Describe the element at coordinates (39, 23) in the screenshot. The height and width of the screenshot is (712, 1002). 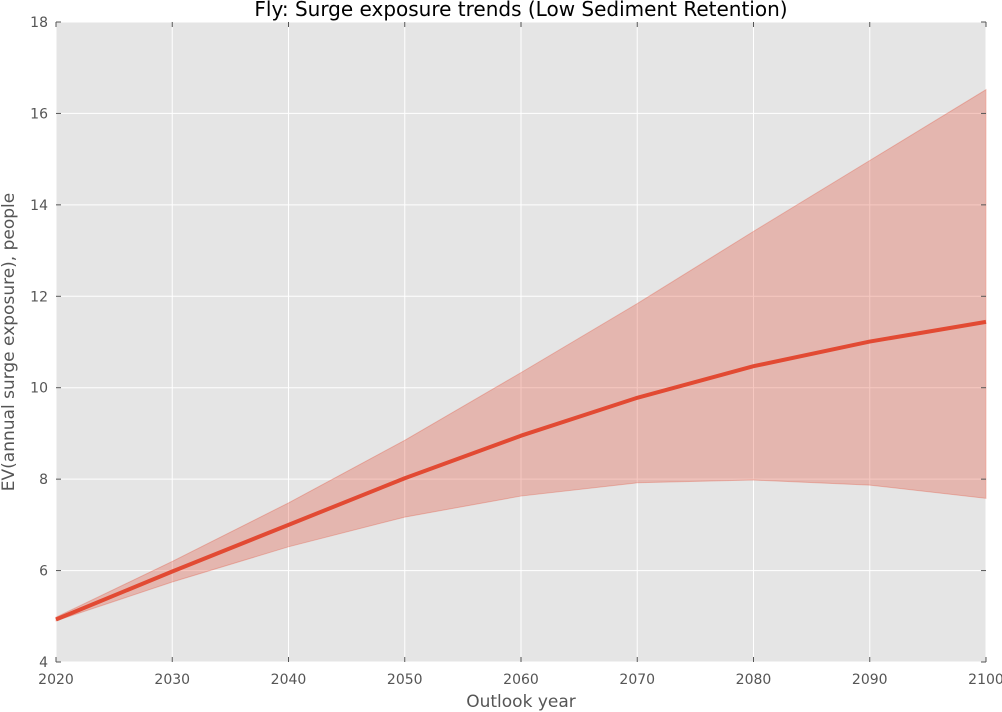
I see `y-tick-label: 18` at that location.